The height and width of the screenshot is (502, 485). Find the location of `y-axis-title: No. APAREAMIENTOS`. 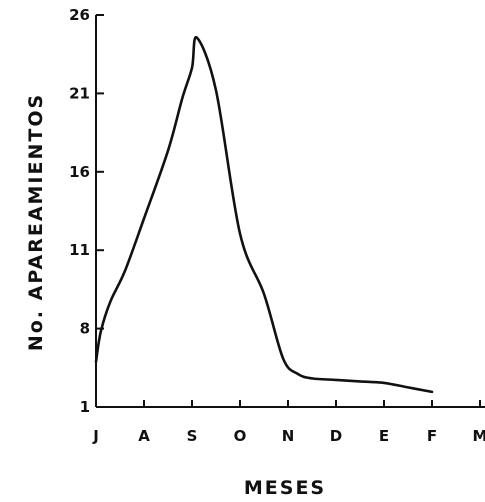

y-axis-title: No. APAREAMIENTOS is located at coordinates (36, 222).